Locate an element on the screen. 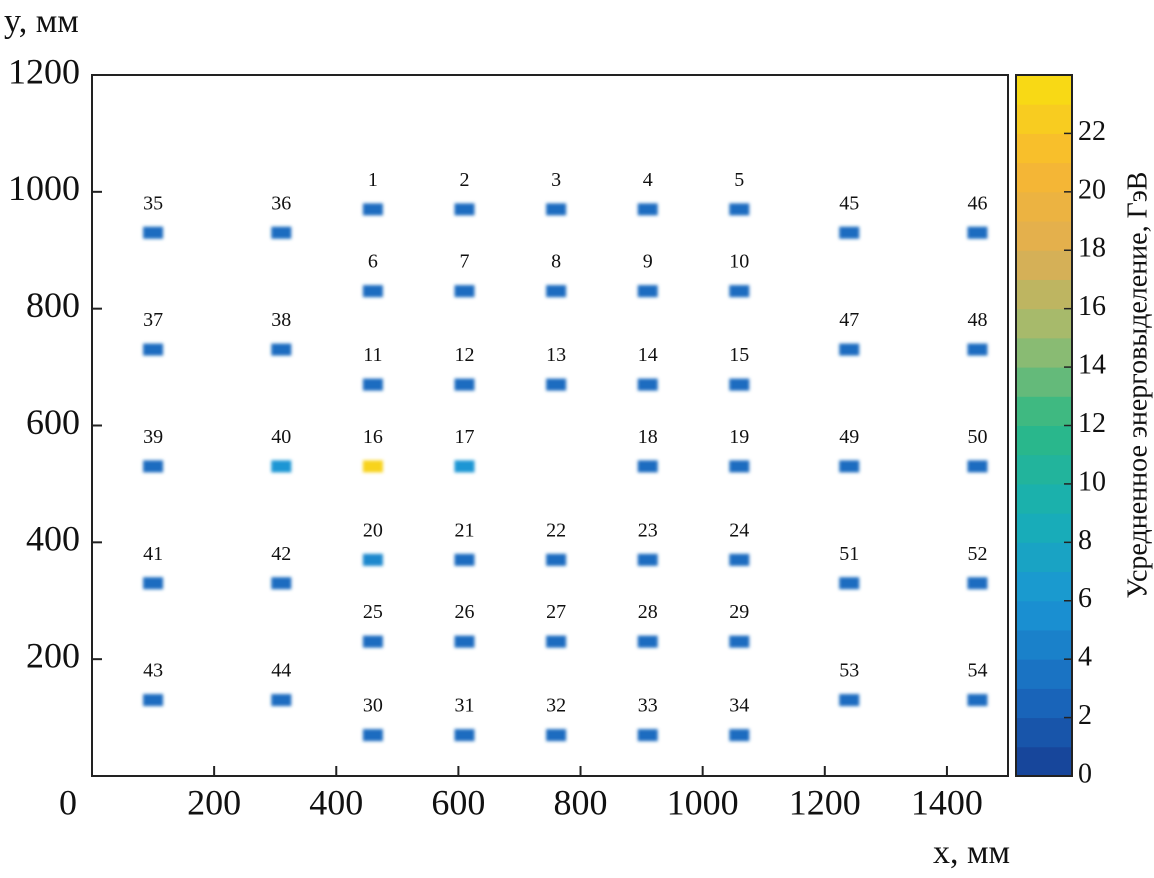 The height and width of the screenshot is (878, 1154). detector-label: 52 is located at coordinates (977, 554).